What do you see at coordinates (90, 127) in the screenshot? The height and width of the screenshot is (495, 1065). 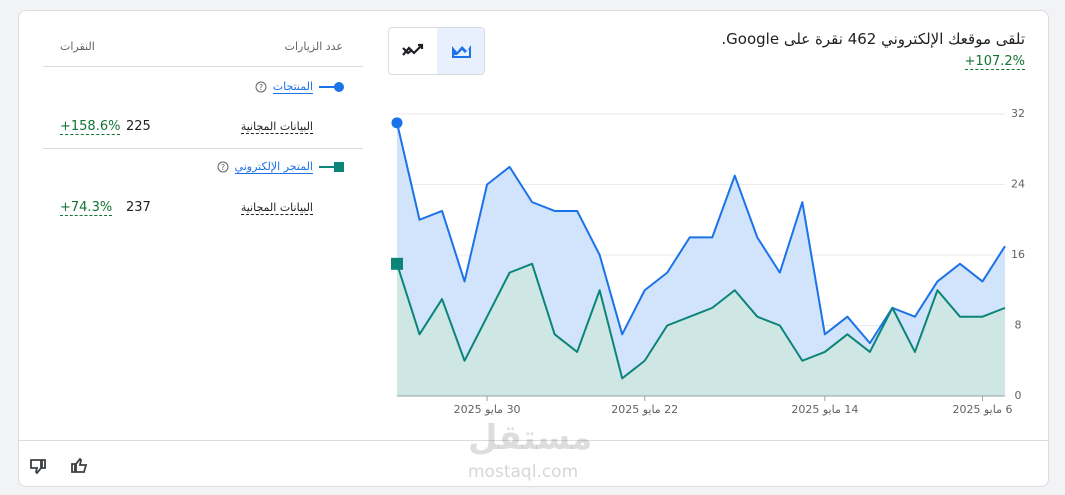 I see `row-change: +158.6%` at bounding box center [90, 127].